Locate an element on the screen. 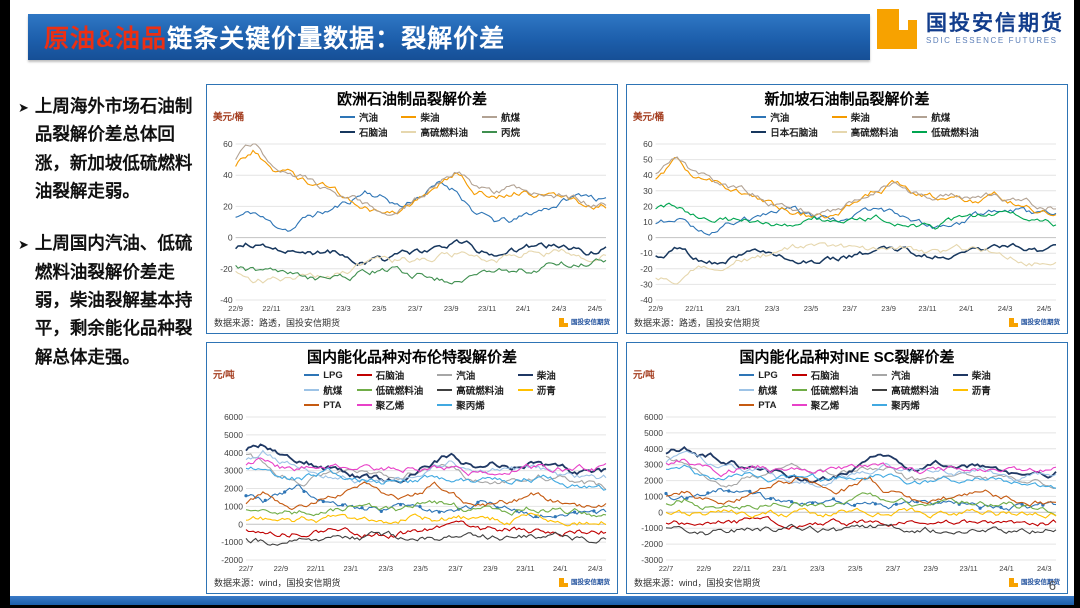 This screenshot has width=1080, height=608. footer-bar is located at coordinates (542, 600).